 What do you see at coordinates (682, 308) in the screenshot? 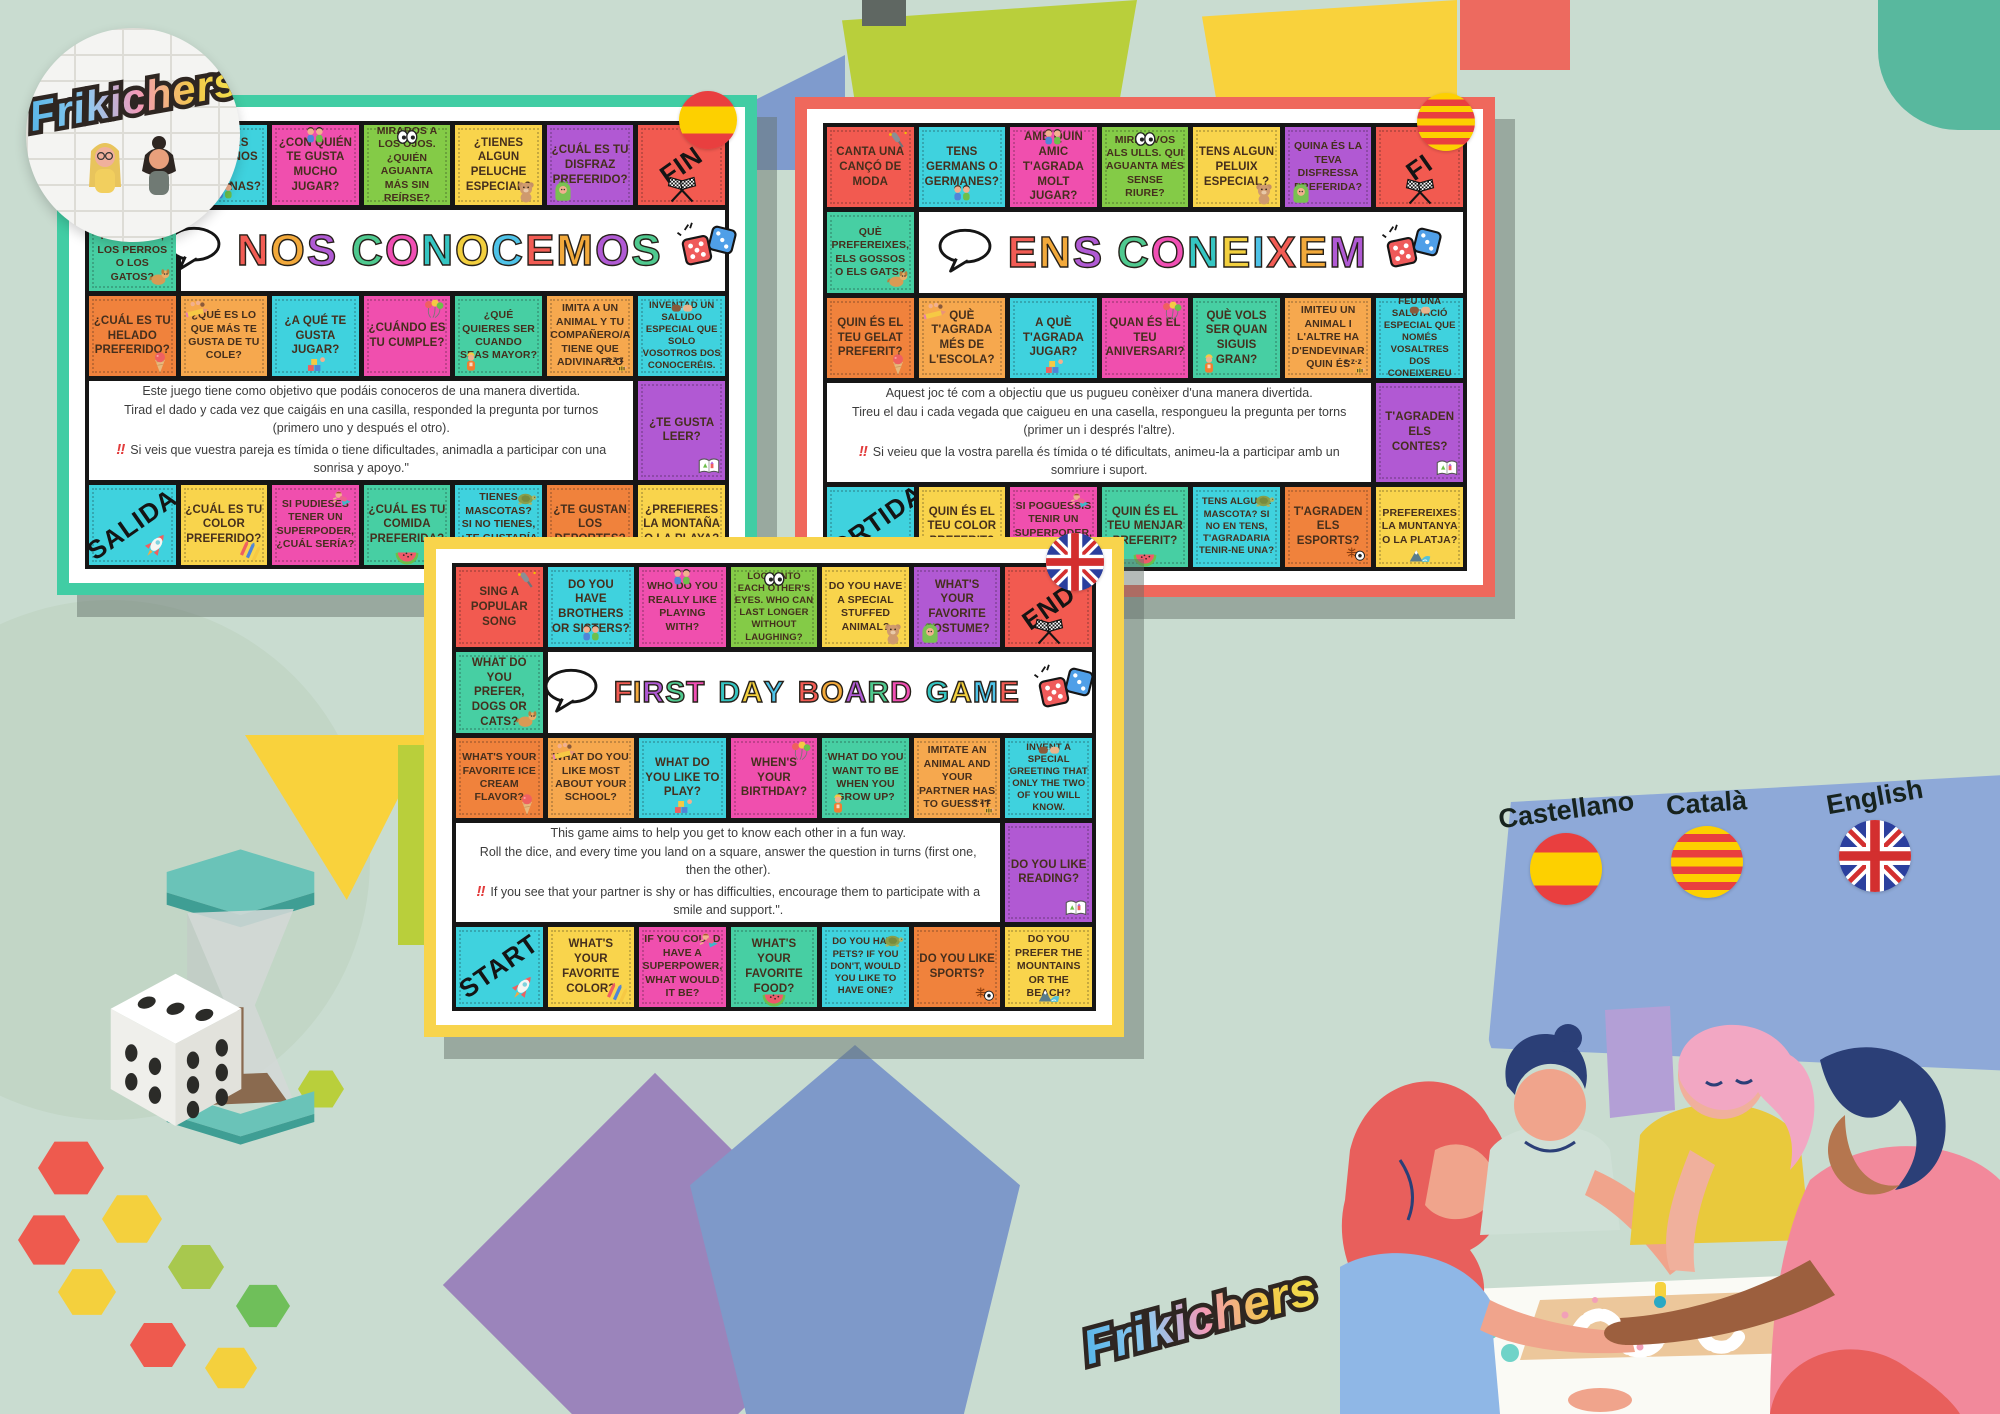
I see `fist-bump-icon` at bounding box center [682, 308].